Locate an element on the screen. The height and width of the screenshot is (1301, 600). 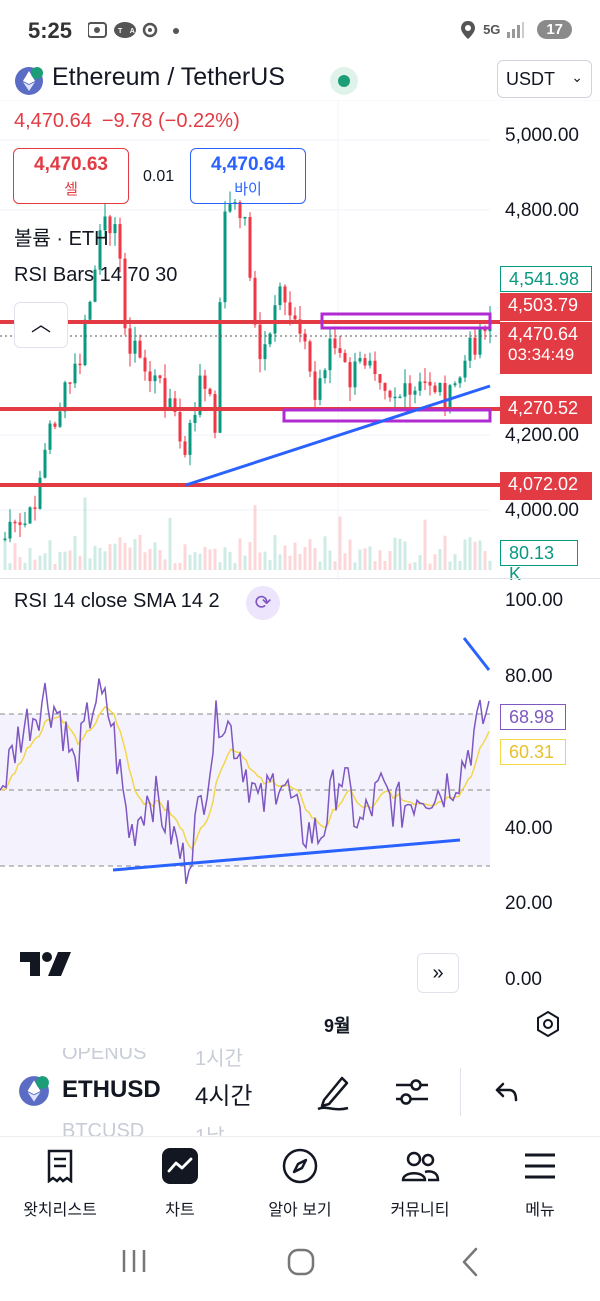
trend-line is located at coordinates (338, 435).